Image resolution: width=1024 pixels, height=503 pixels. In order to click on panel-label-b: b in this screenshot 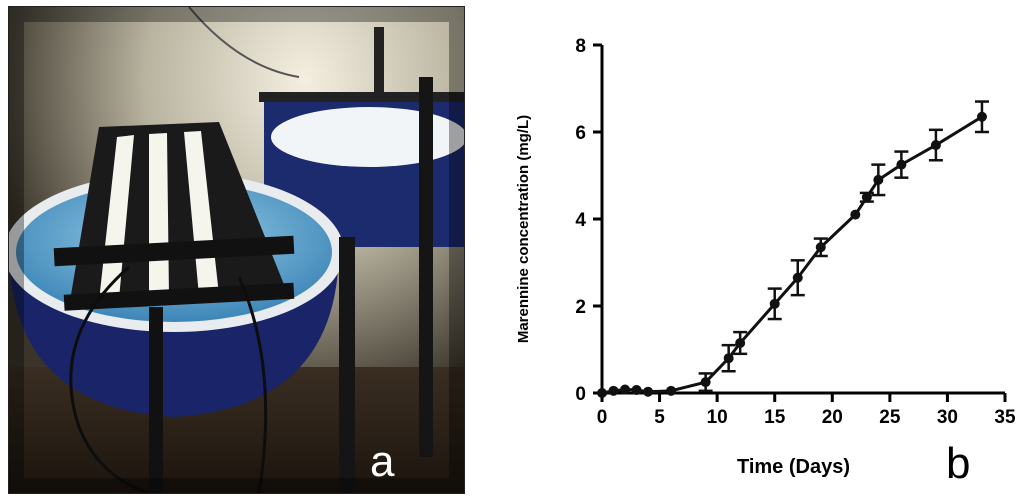, I will do `click(958, 463)`.